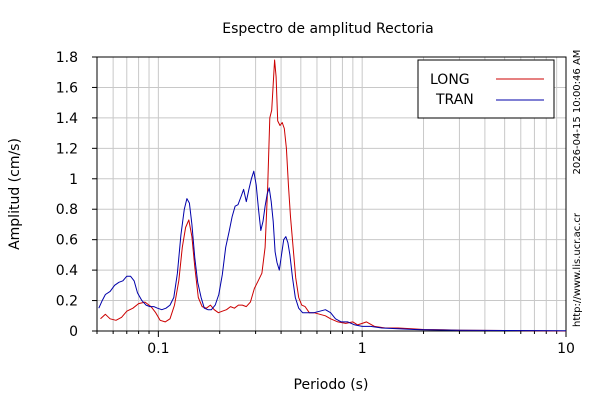 The width and height of the screenshot is (600, 400). What do you see at coordinates (454, 100) in the screenshot?
I see `legend-label-tran: TRAN` at bounding box center [454, 100].